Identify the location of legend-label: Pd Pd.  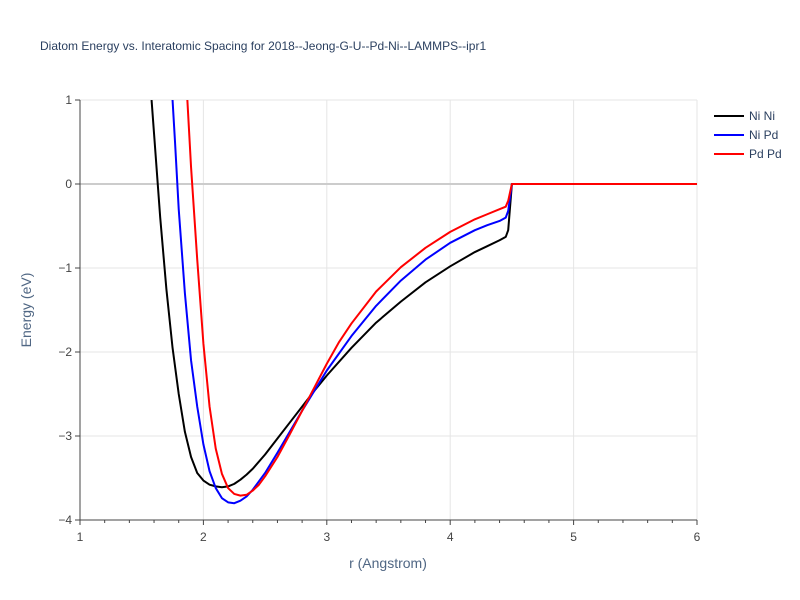
(765, 154).